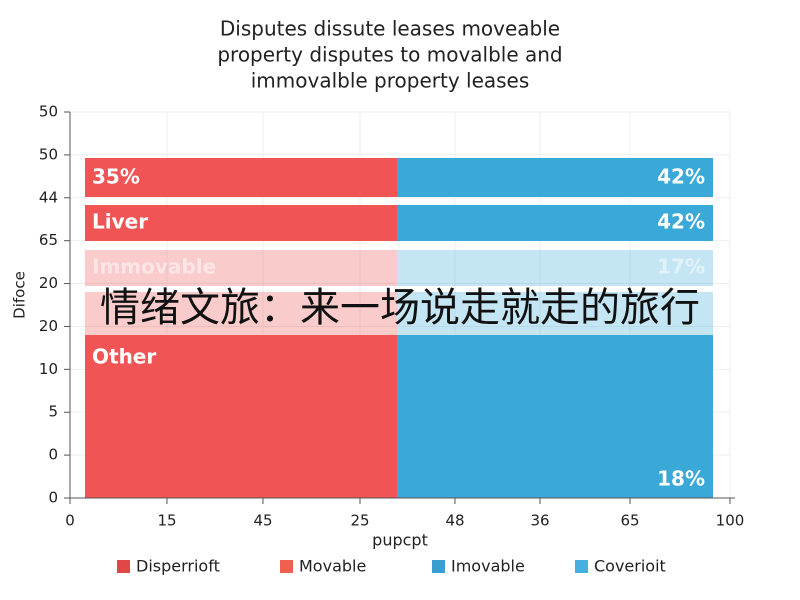 This screenshot has height=600, width=800. What do you see at coordinates (53, 412) in the screenshot?
I see `y-tick-label: 5` at bounding box center [53, 412].